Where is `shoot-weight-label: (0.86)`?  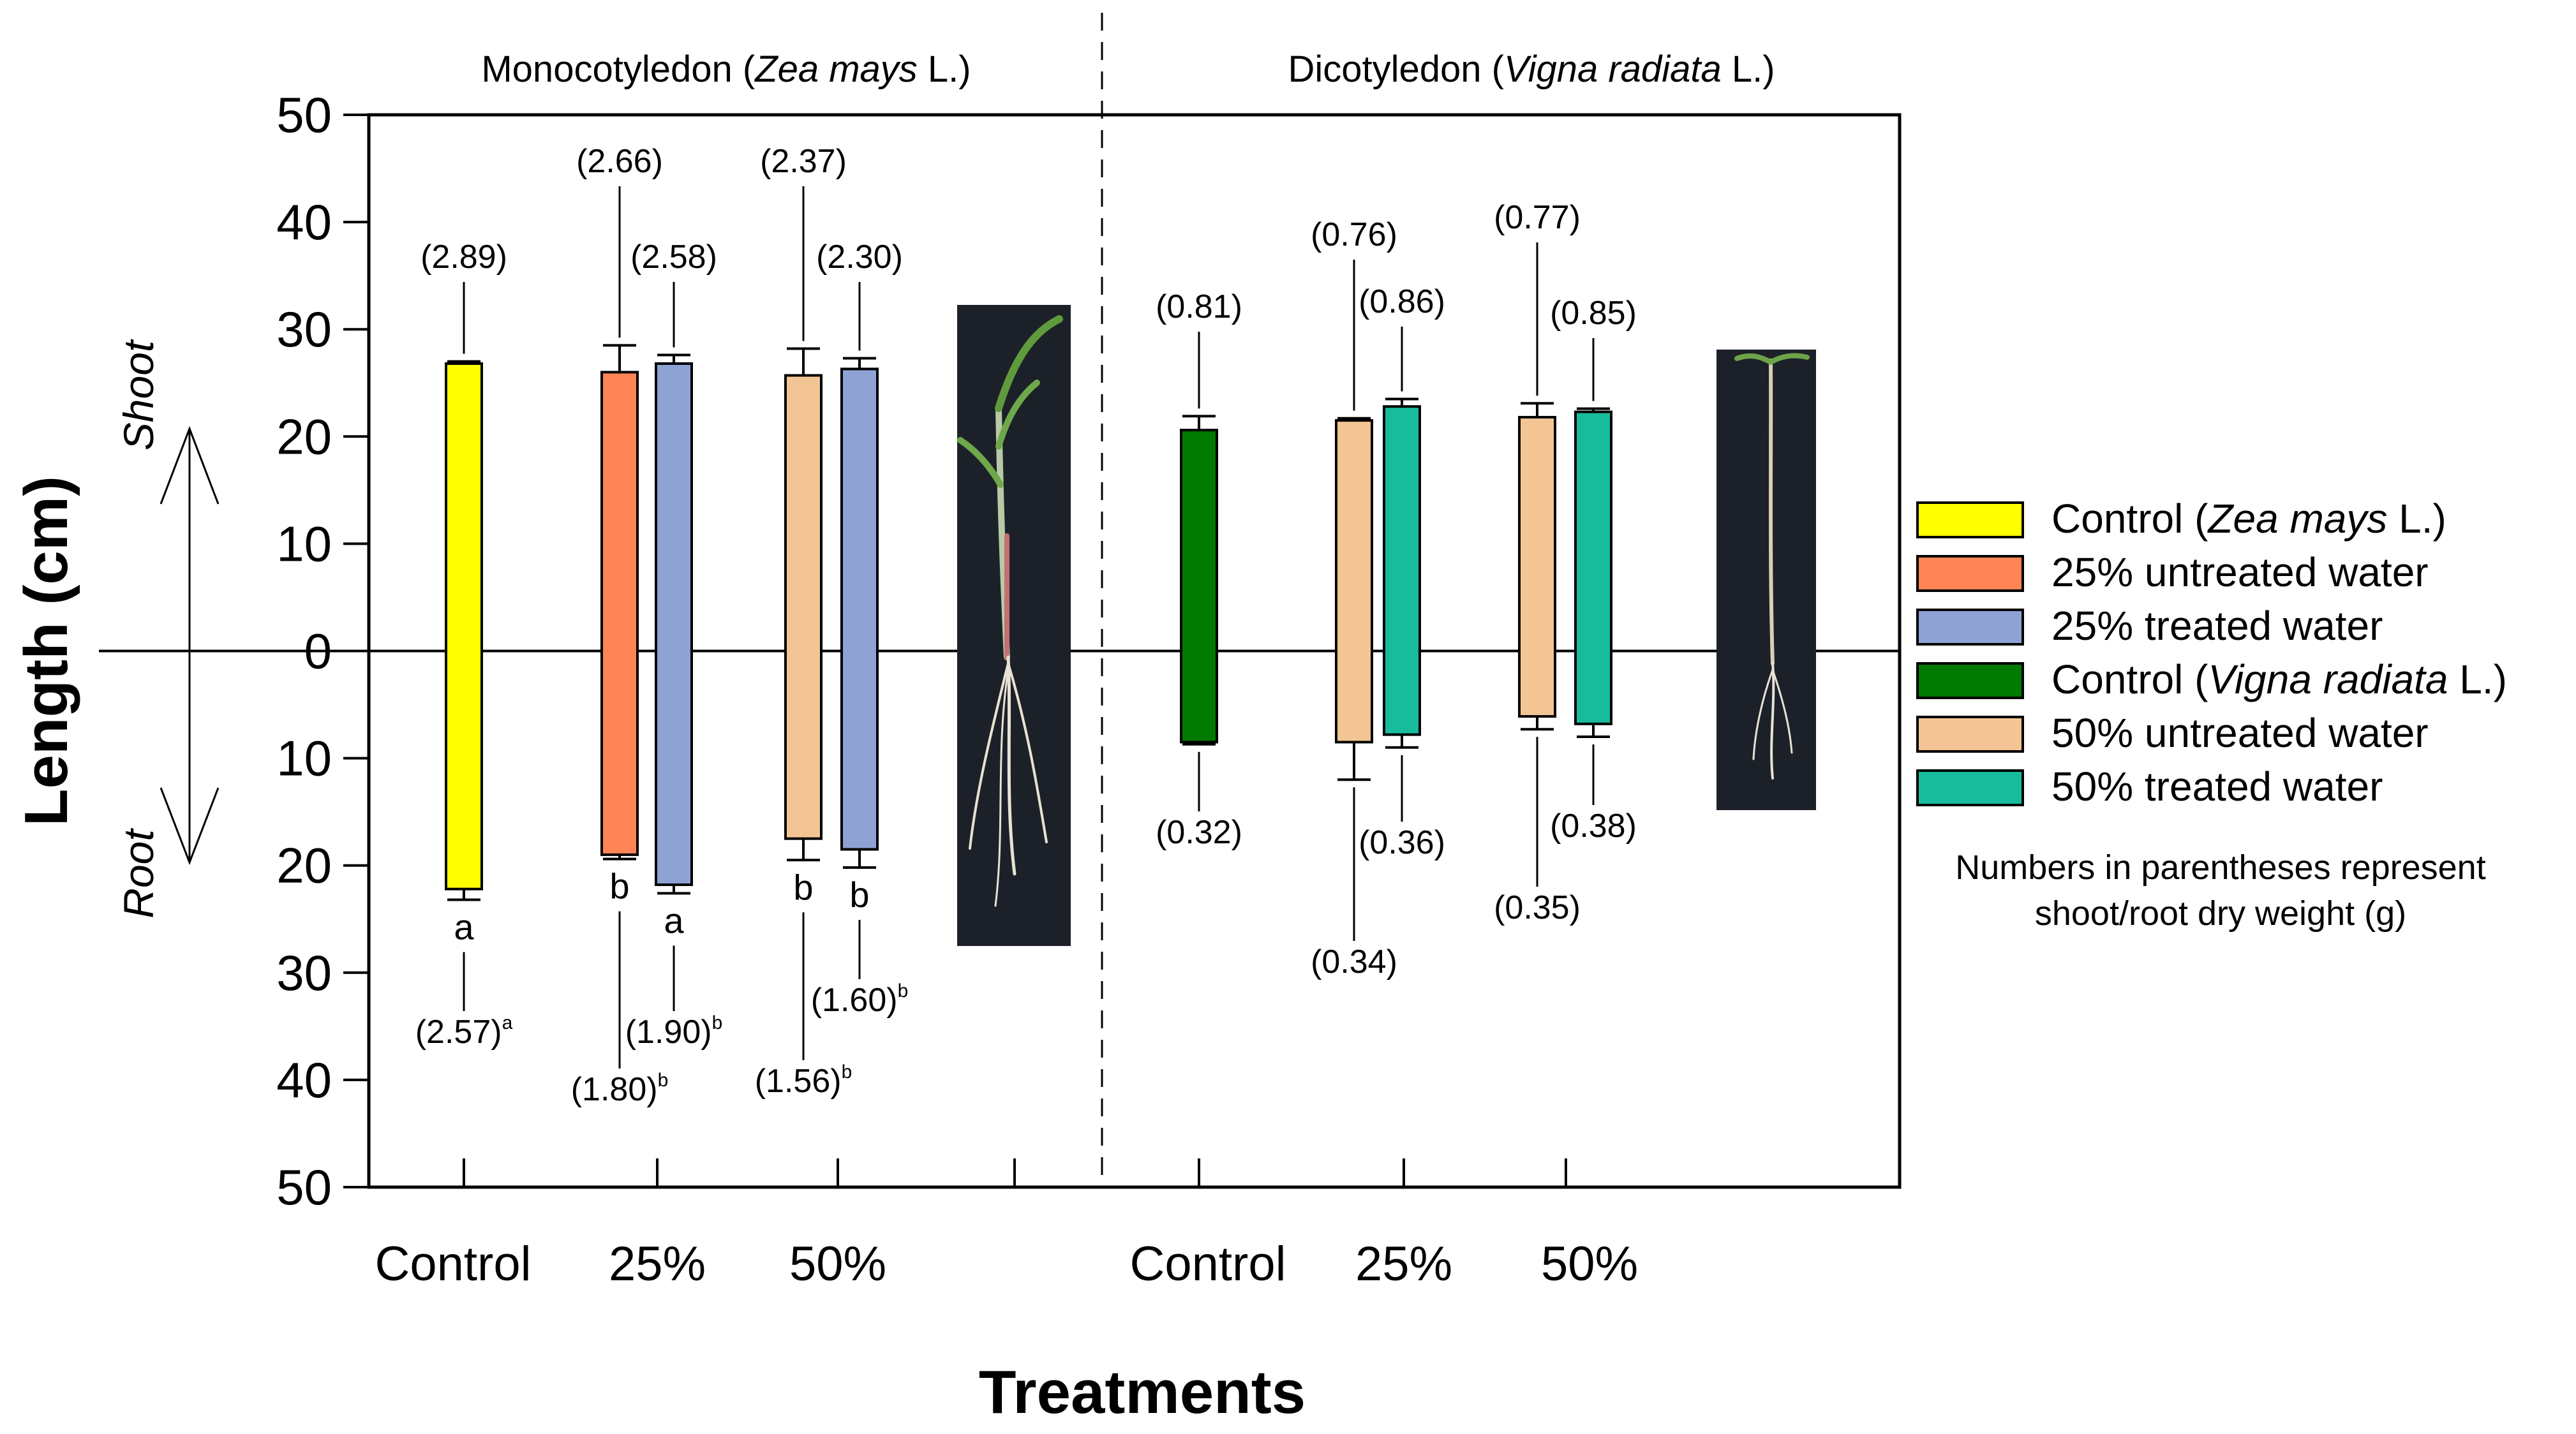
shoot-weight-label: (0.86) is located at coordinates (1402, 301).